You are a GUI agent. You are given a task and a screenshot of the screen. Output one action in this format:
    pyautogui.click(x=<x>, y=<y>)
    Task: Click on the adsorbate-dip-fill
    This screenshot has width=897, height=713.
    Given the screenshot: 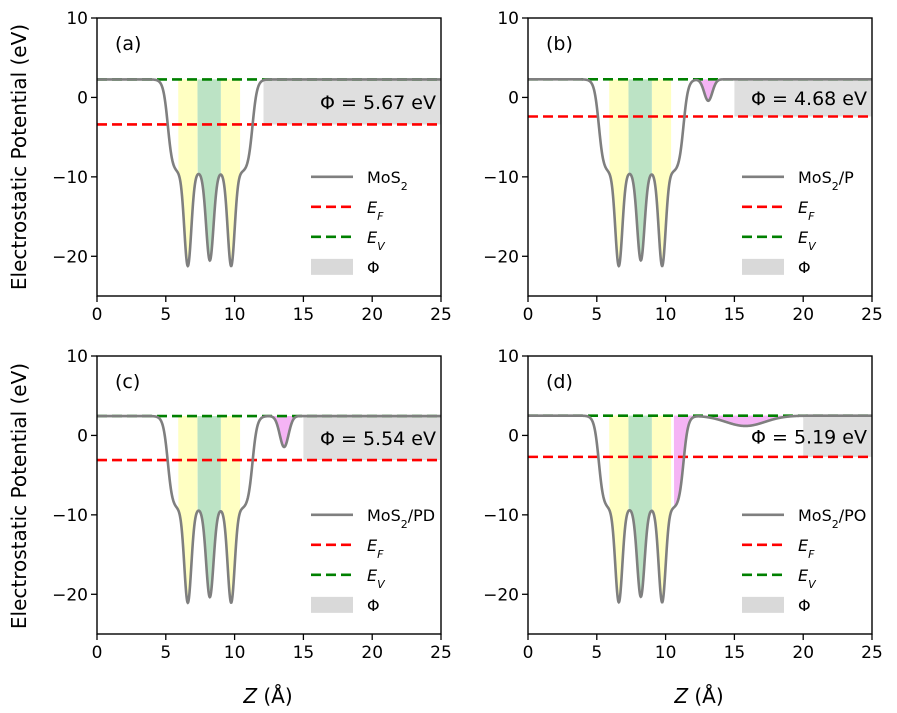 What is the action you would take?
    pyautogui.click(x=284, y=432)
    